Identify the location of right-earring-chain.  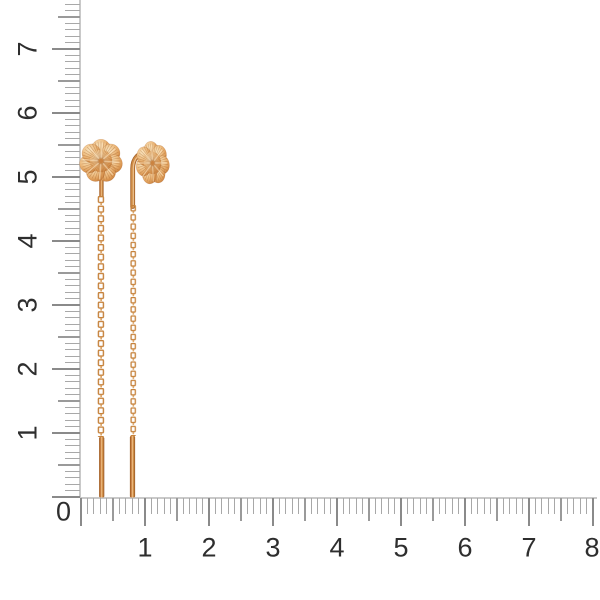
(133, 320).